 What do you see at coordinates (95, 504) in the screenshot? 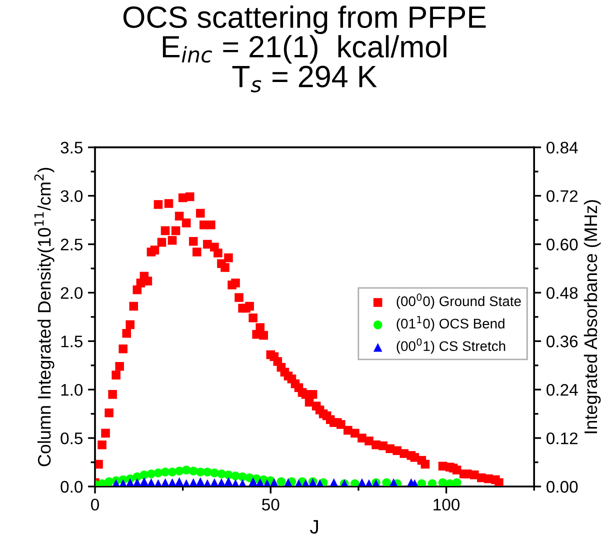
I see `x-tick-label: 0` at bounding box center [95, 504].